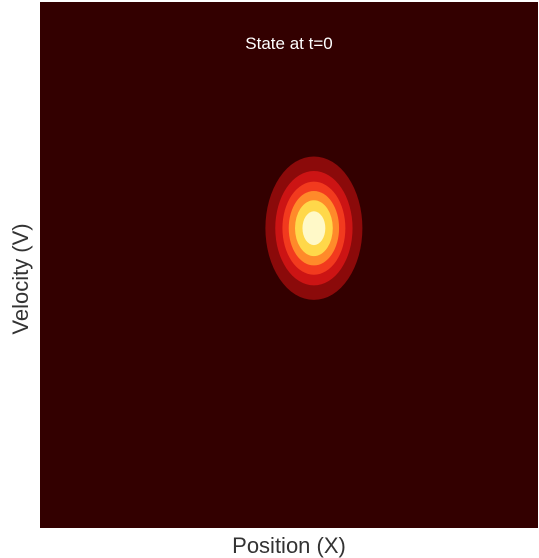 This screenshot has width=539, height=558. Describe the element at coordinates (288, 43) in the screenshot. I see `chart-title: State at t=0` at that location.